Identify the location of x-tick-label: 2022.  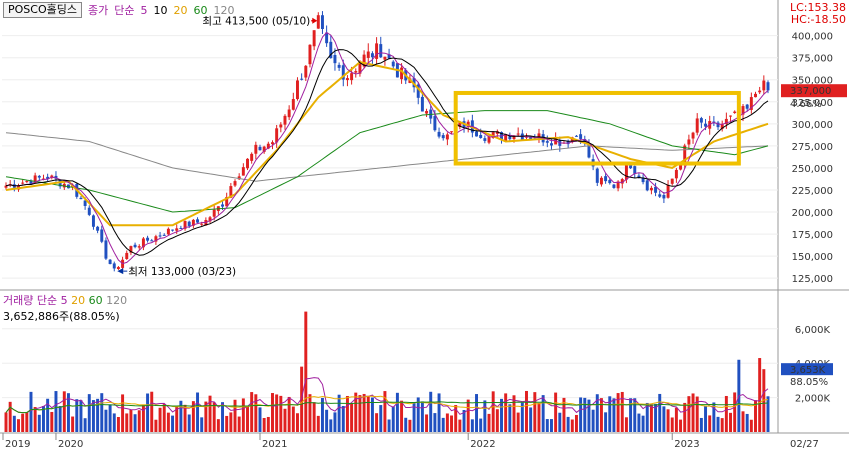
(482, 444).